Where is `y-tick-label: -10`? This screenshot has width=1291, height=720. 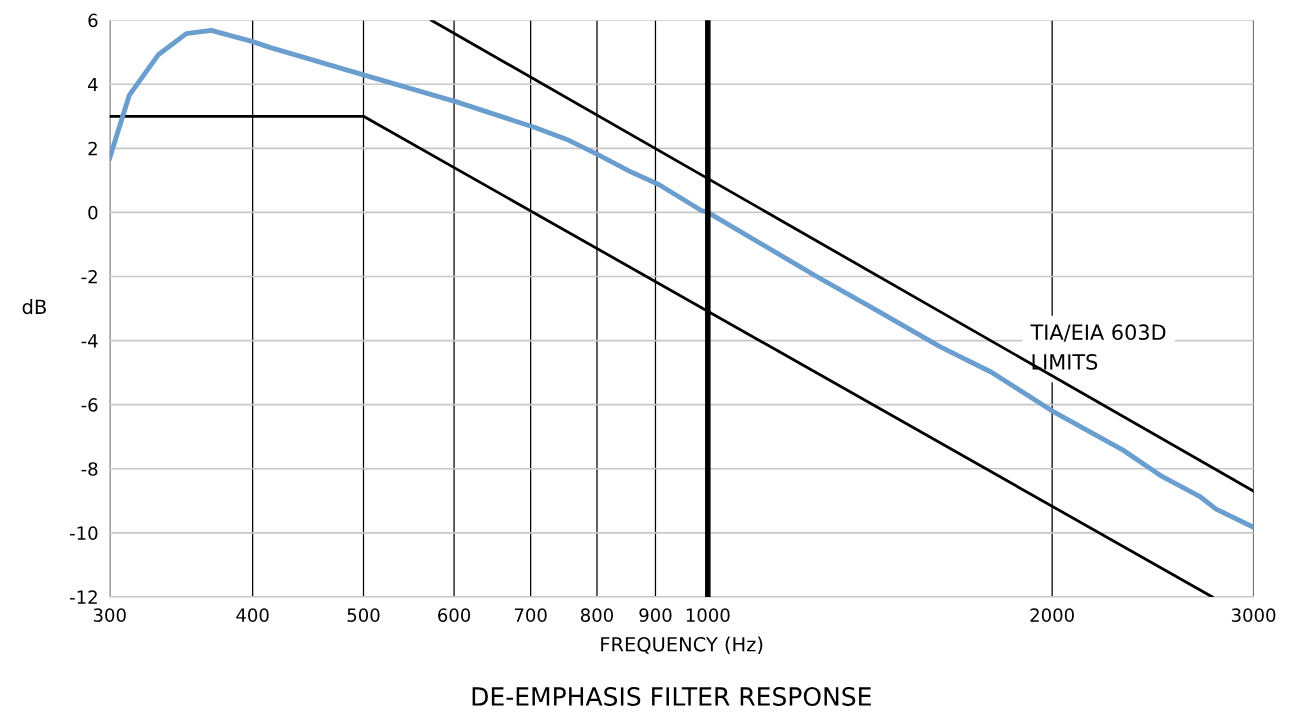 y-tick-label: -10 is located at coordinates (84, 533).